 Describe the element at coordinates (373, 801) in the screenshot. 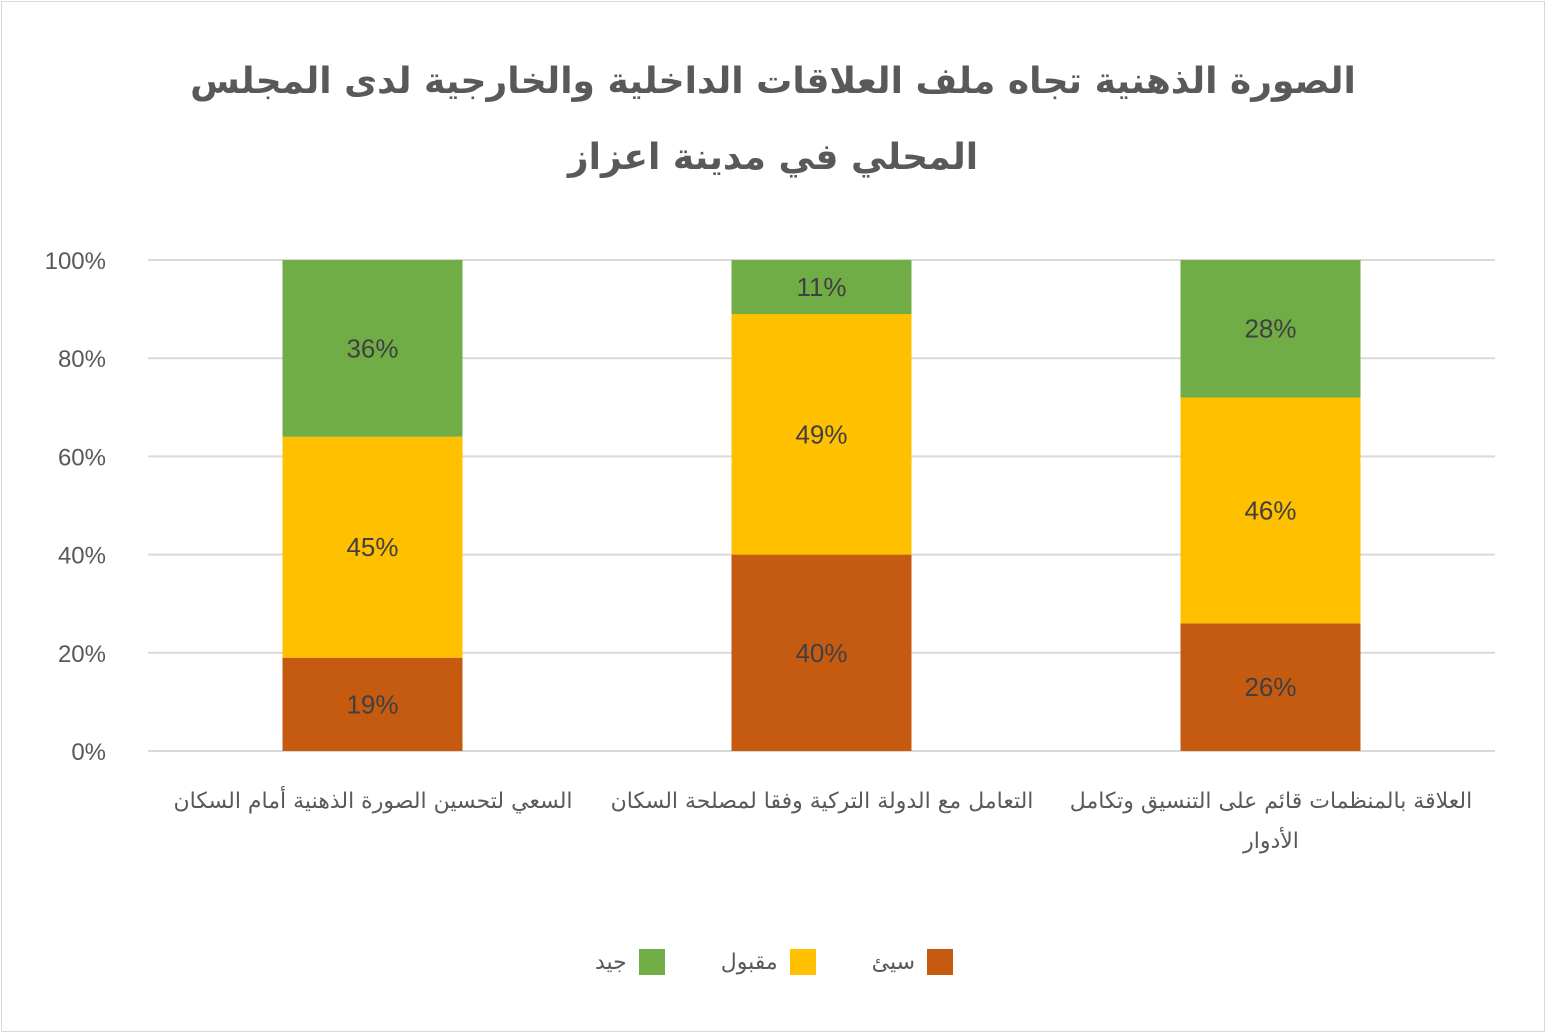

I see `category-label-1: السعي لتحسين الصورة الذهنية أمام السكان` at that location.